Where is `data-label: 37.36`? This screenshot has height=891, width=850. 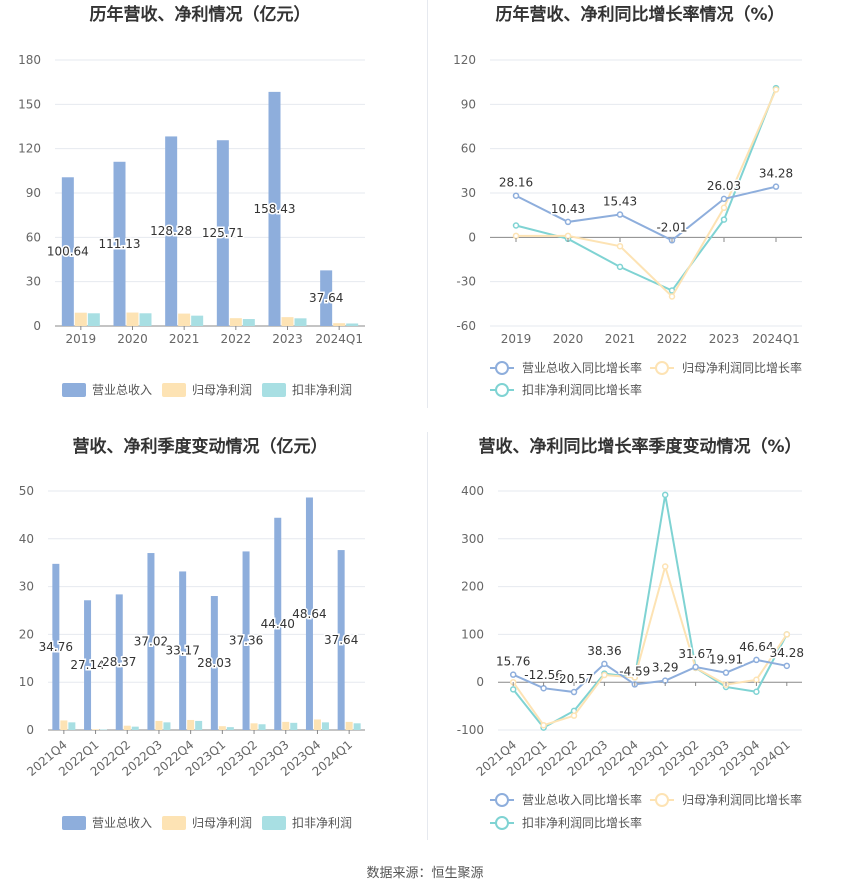
data-label: 37.36 is located at coordinates (246, 641).